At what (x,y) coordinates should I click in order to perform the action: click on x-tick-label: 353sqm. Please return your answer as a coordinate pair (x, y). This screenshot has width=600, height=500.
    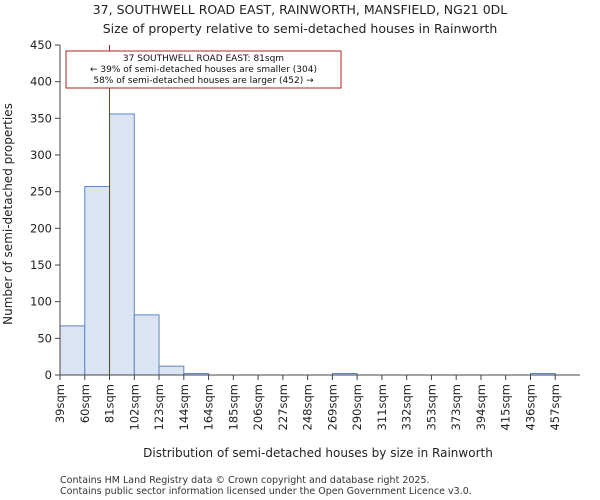
    Looking at the image, I should click on (431, 407).